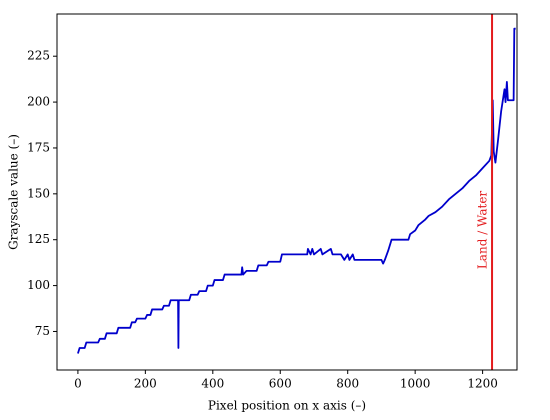  I want to click on x-tick-label: 400, so click(212, 384).